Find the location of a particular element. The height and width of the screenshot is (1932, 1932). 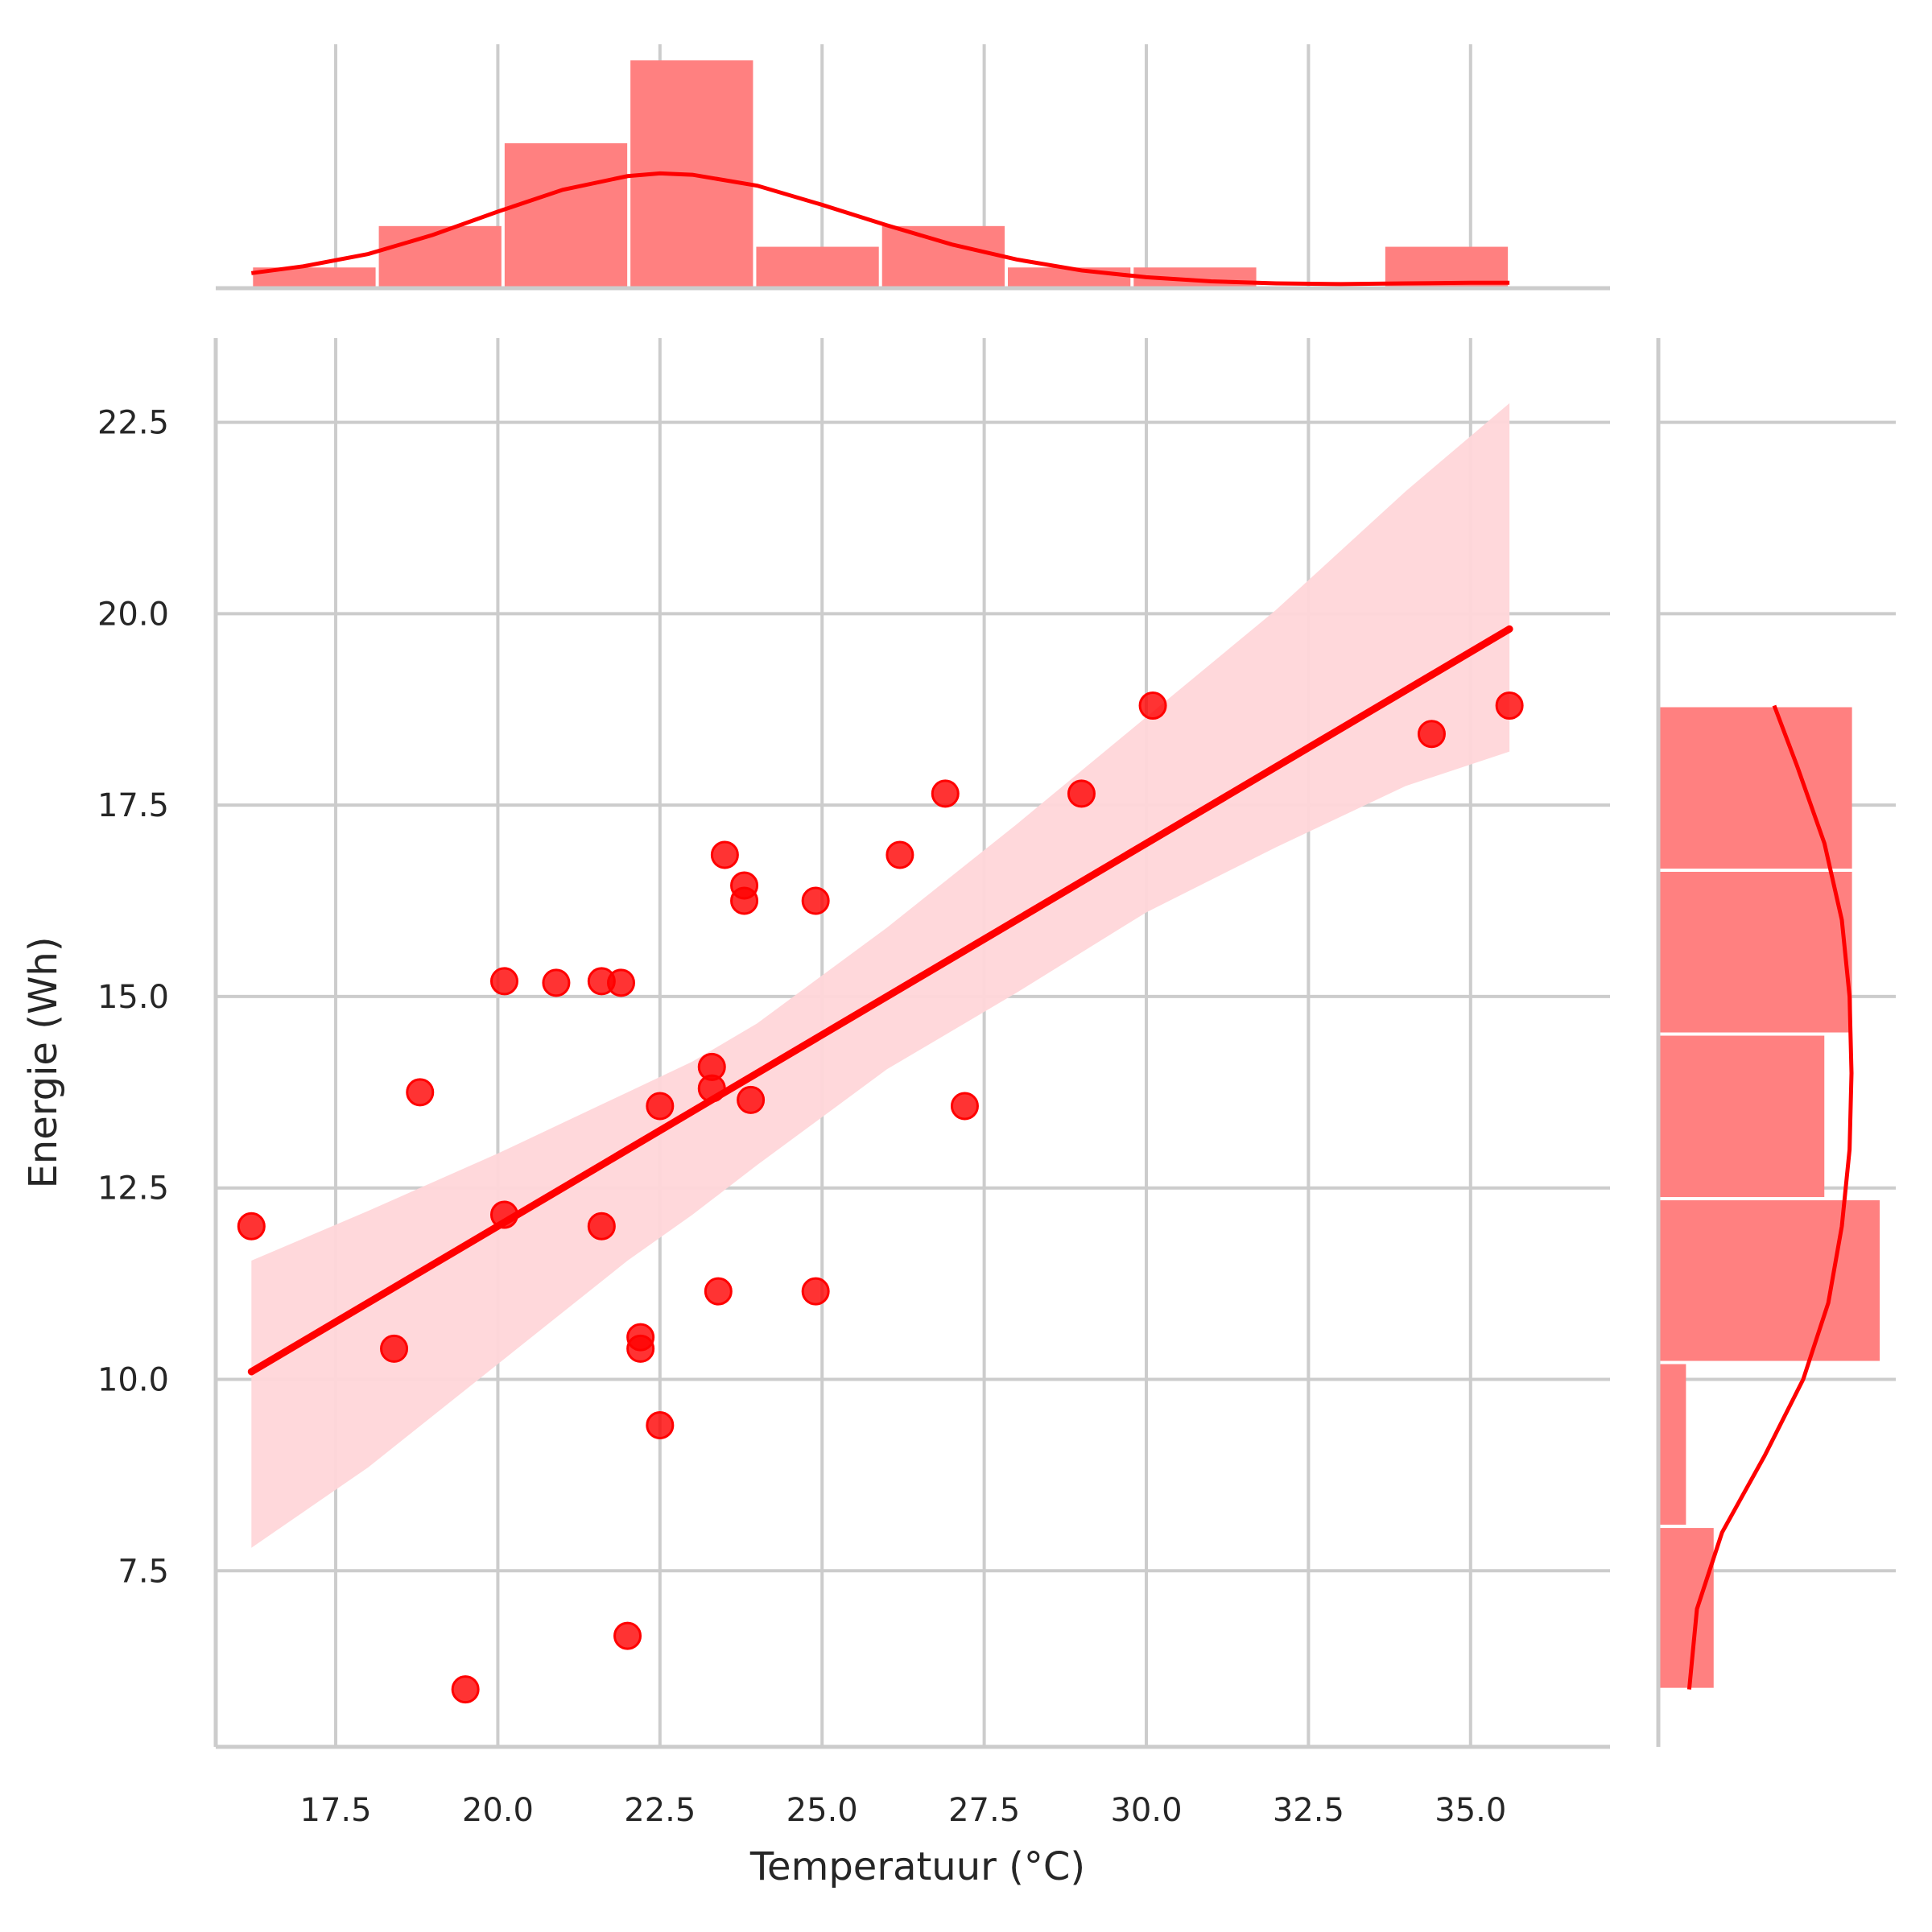

y-axis-label: Energie (Wh) is located at coordinates (43, 1062).